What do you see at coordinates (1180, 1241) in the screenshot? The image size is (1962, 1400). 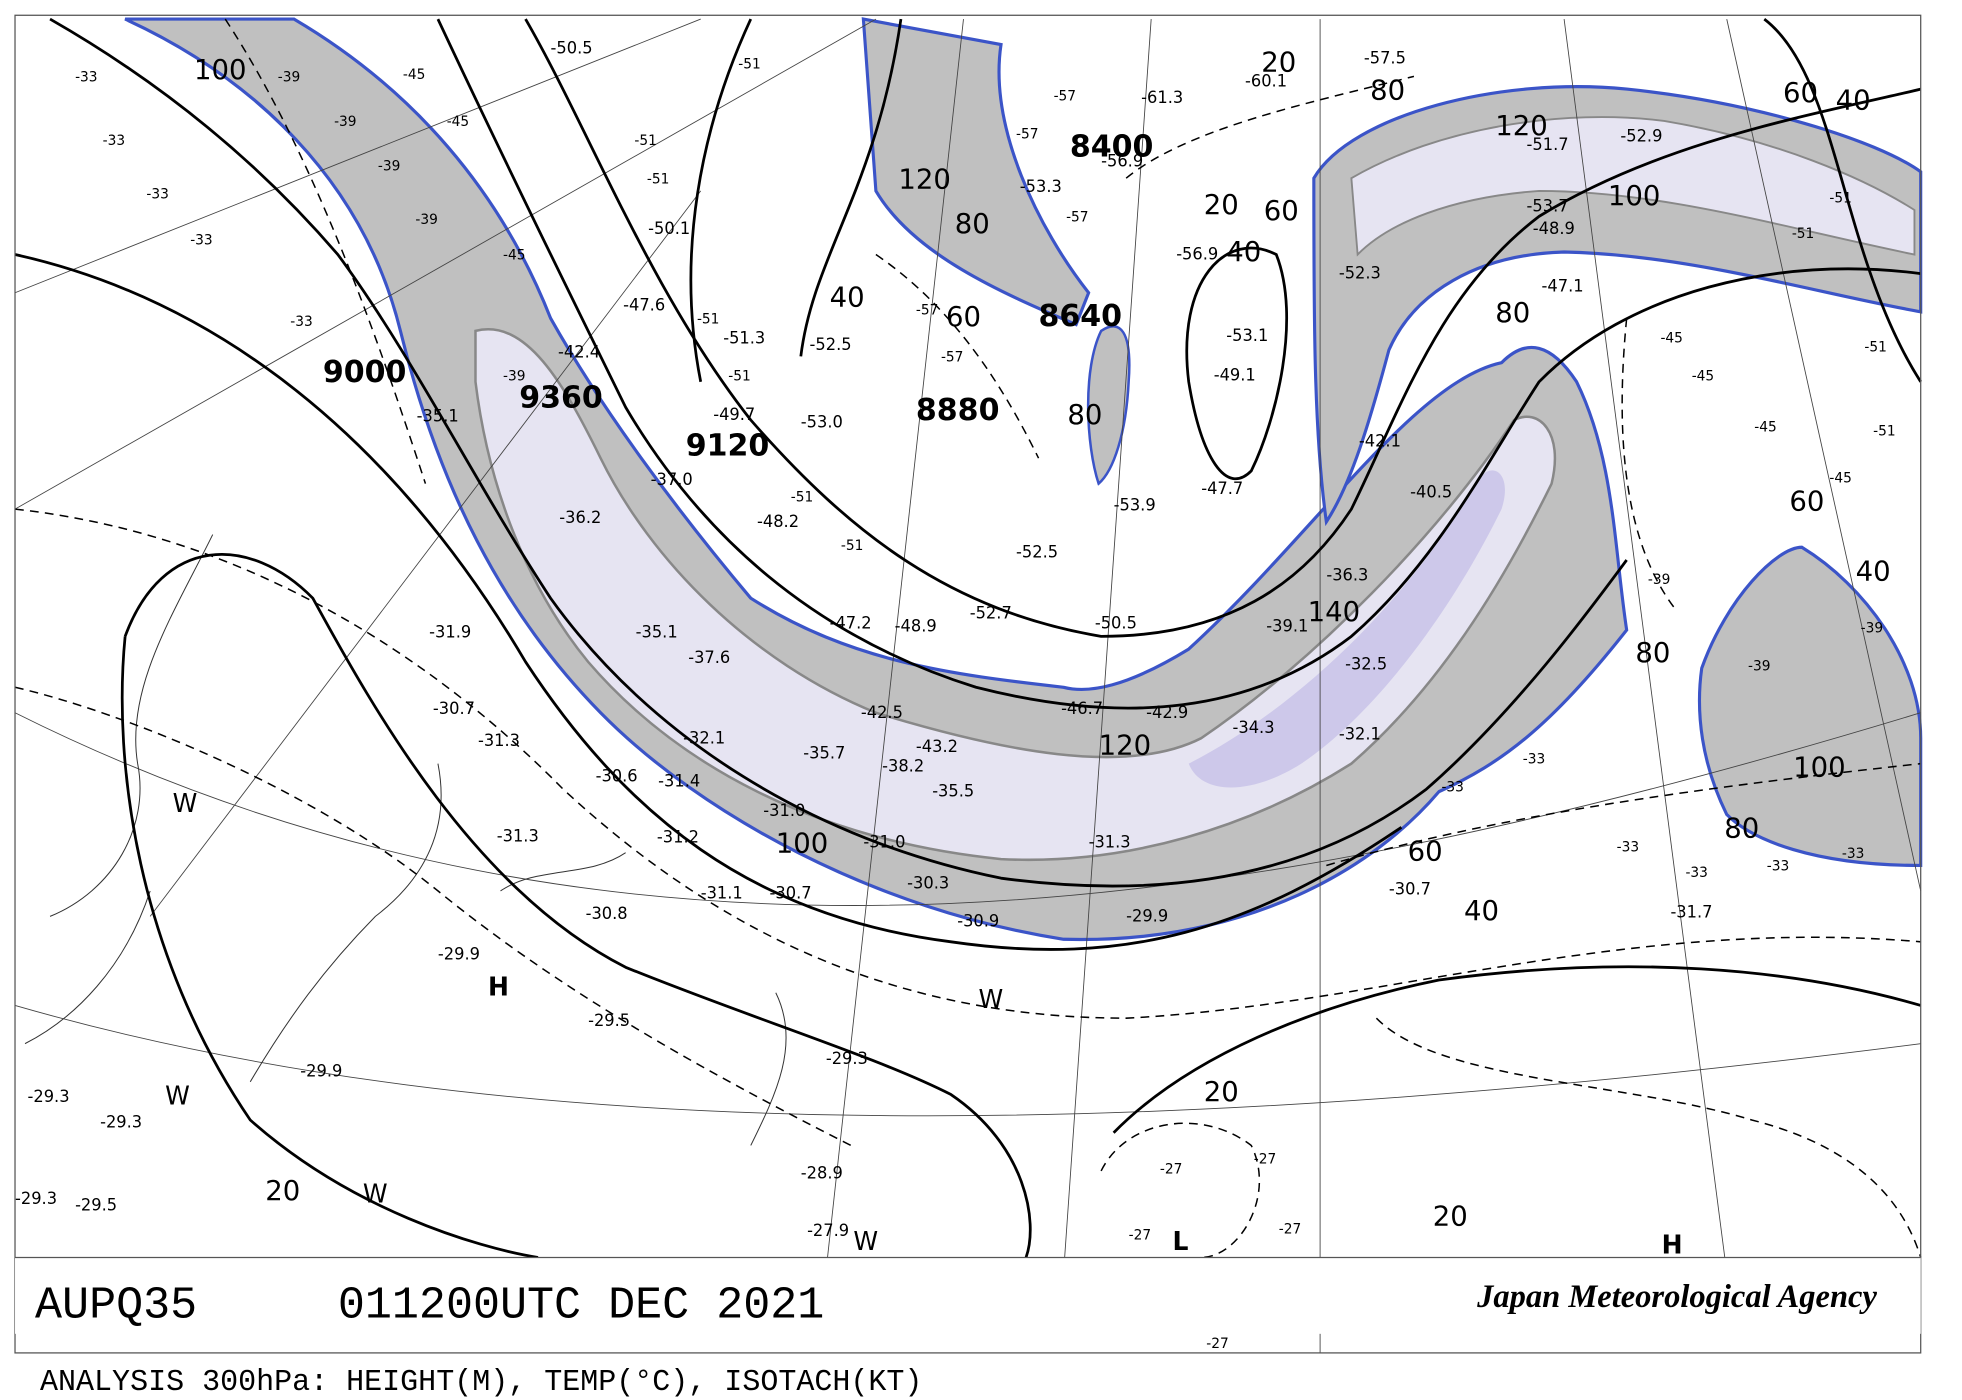 I see `pressure-center: L` at bounding box center [1180, 1241].